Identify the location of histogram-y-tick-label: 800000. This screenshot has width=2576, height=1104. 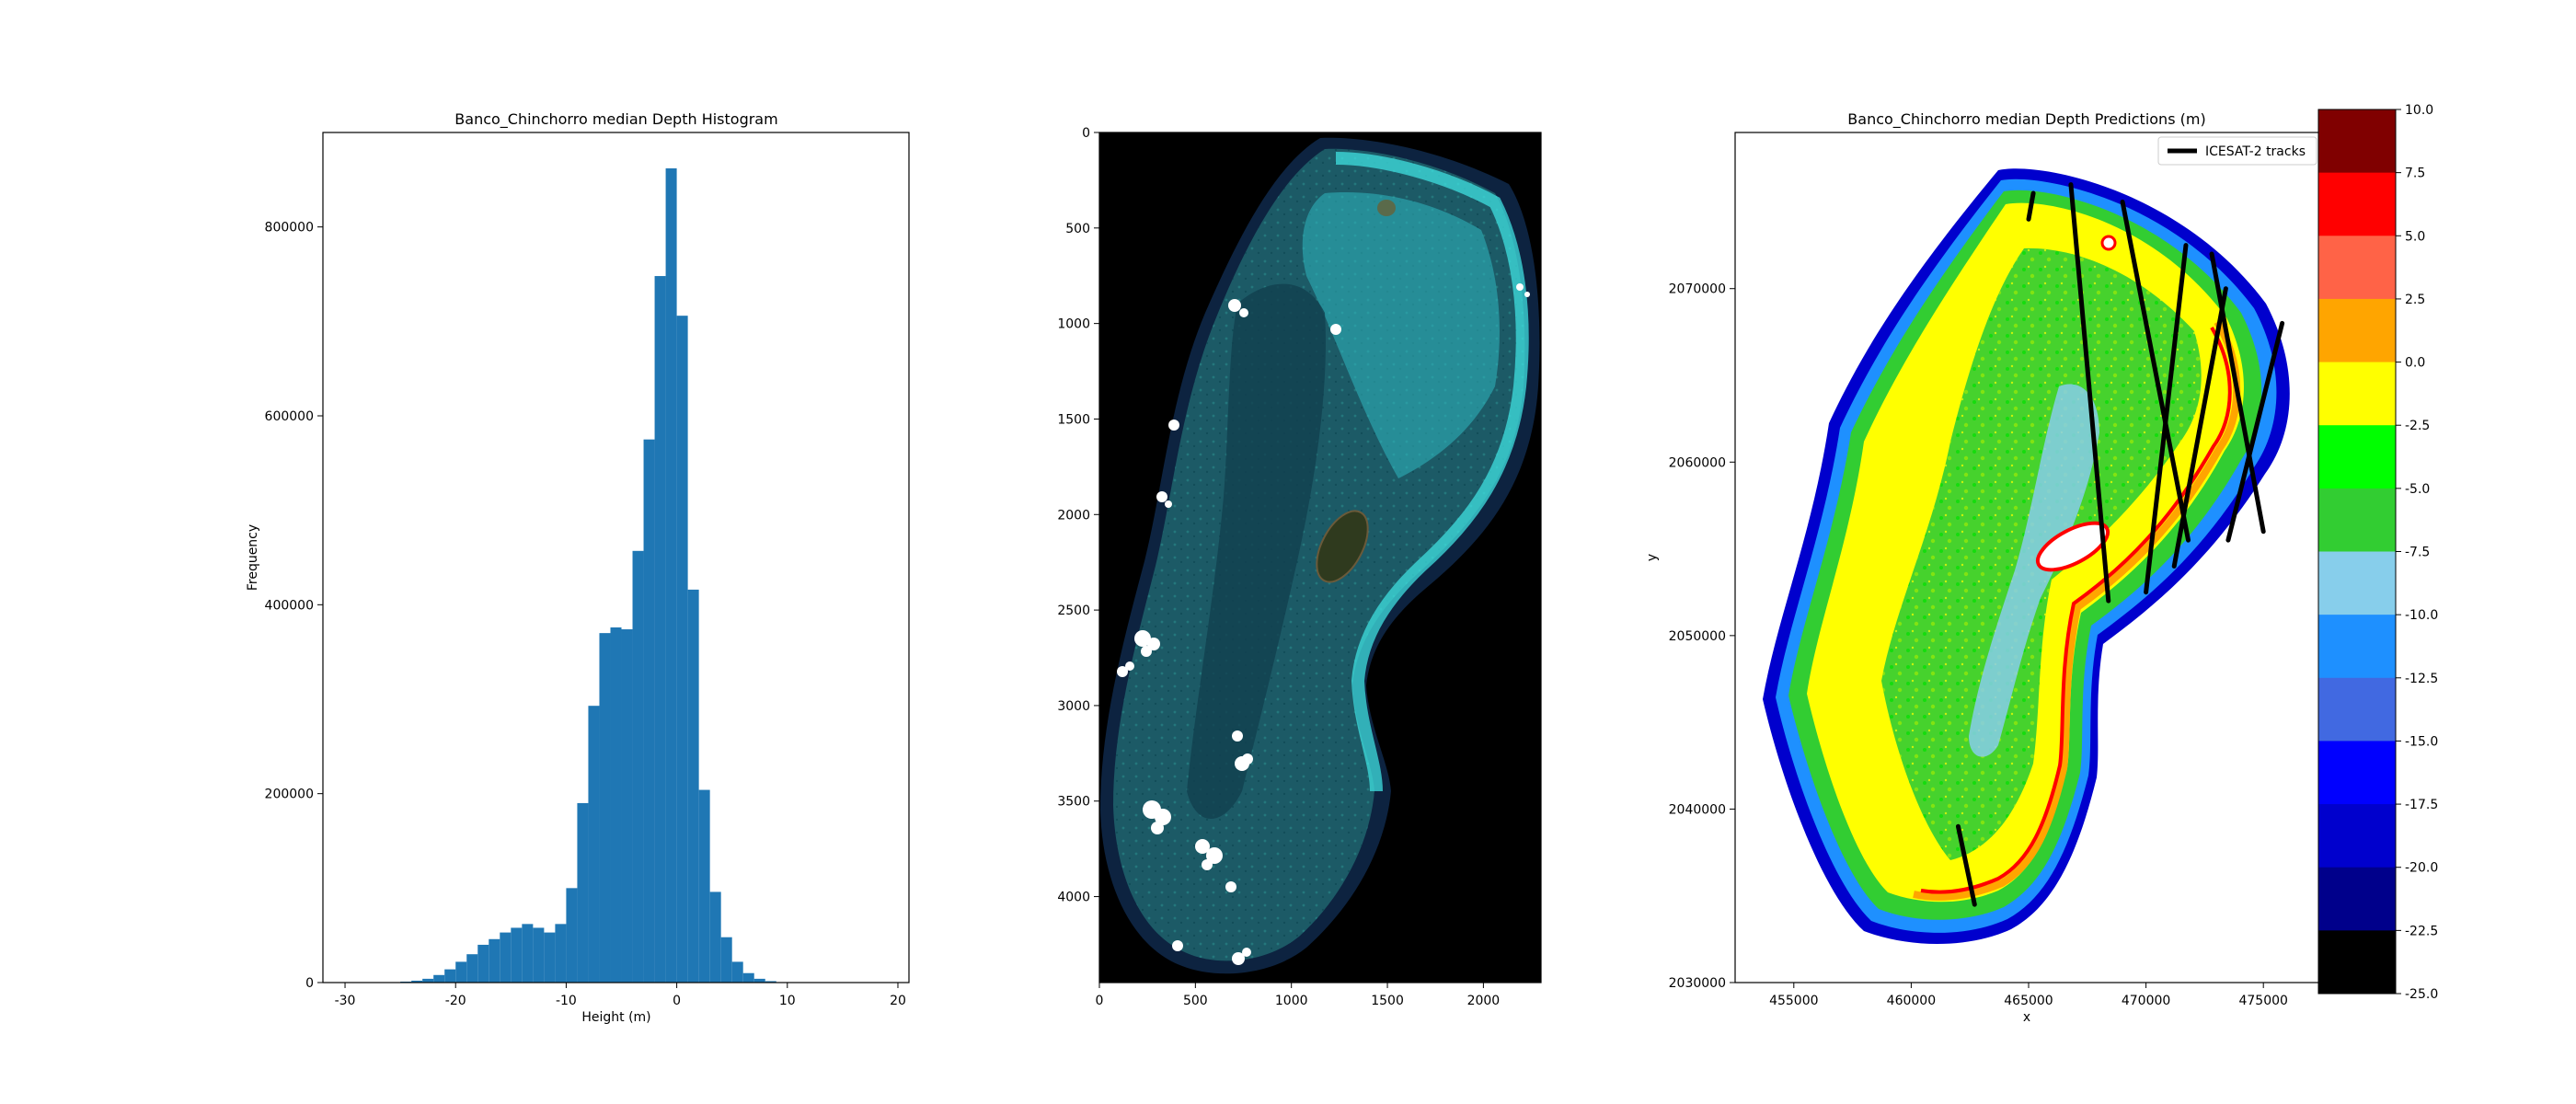
(289, 228).